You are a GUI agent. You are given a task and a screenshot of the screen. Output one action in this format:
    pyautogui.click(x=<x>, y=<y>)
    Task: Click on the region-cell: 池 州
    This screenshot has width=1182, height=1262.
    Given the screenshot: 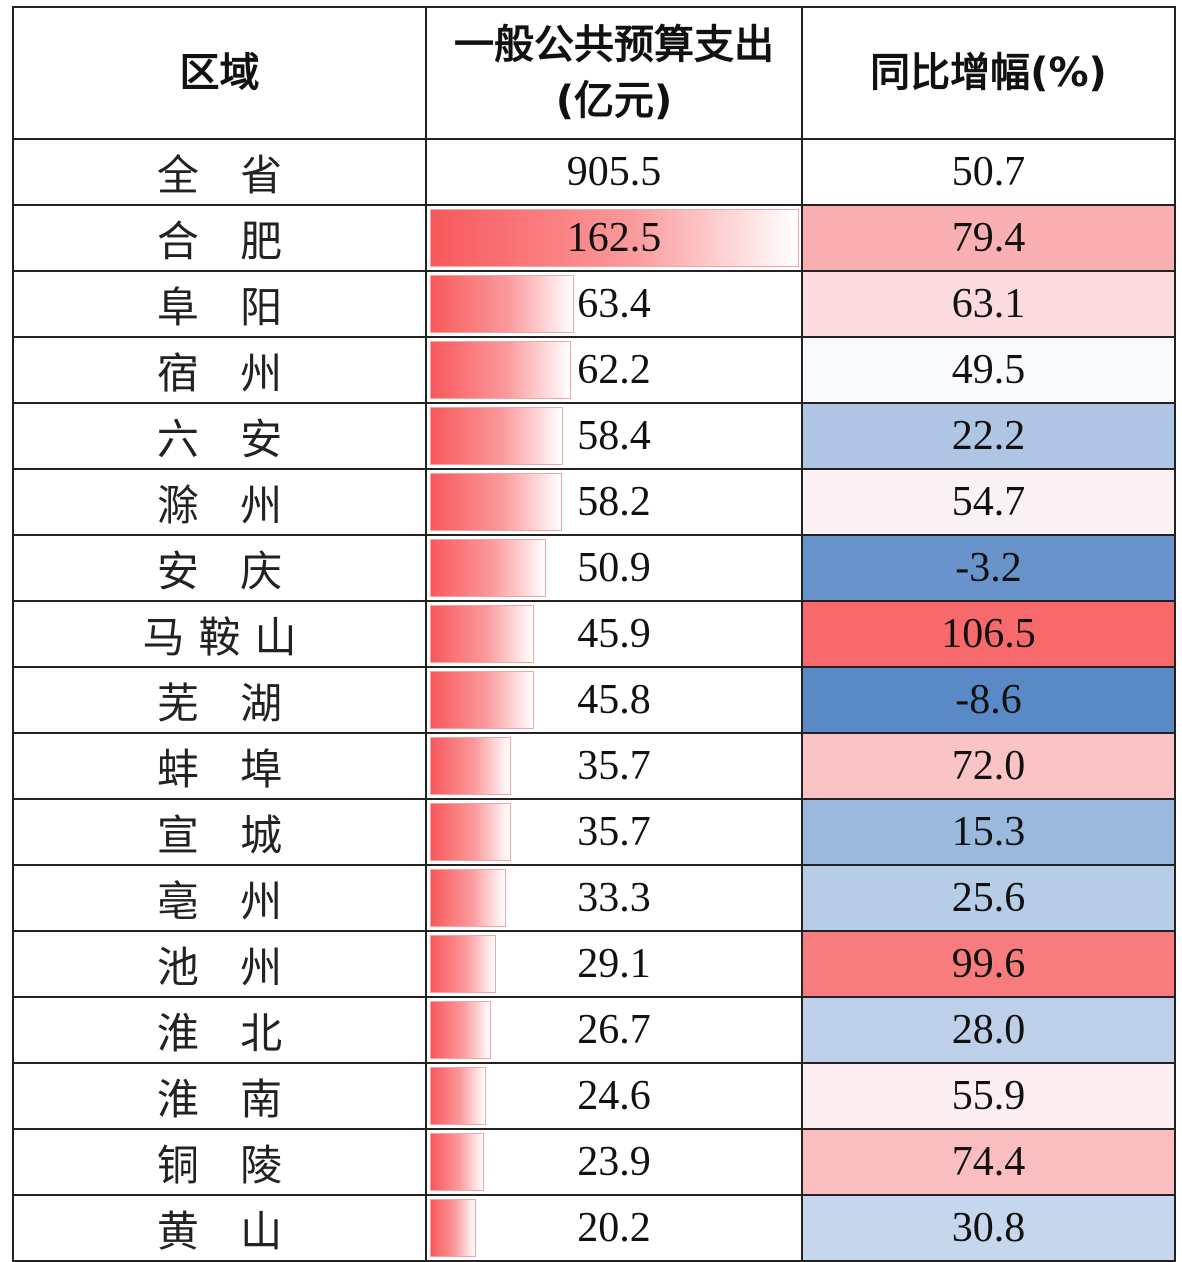 What is the action you would take?
    pyautogui.click(x=220, y=965)
    